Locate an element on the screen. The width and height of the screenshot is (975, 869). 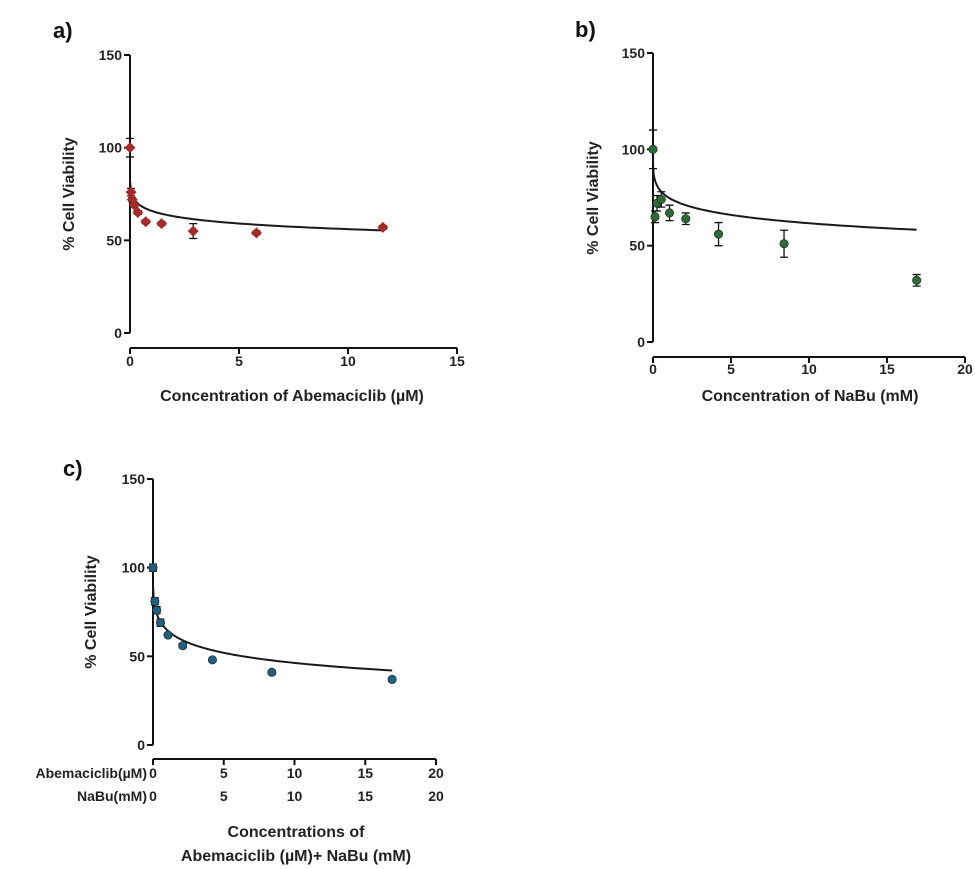
panel-b-axes is located at coordinates (808, 205).